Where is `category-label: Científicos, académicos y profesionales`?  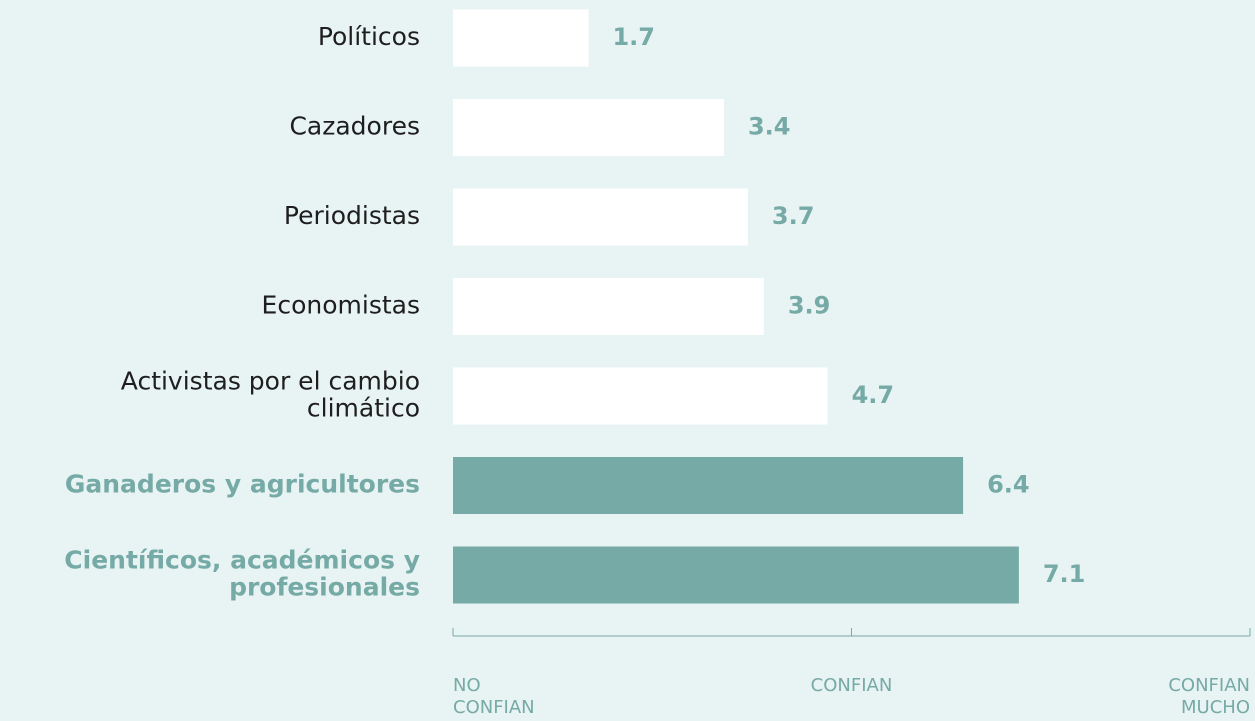 category-label: Científicos, académicos y profesionales is located at coordinates (242, 574).